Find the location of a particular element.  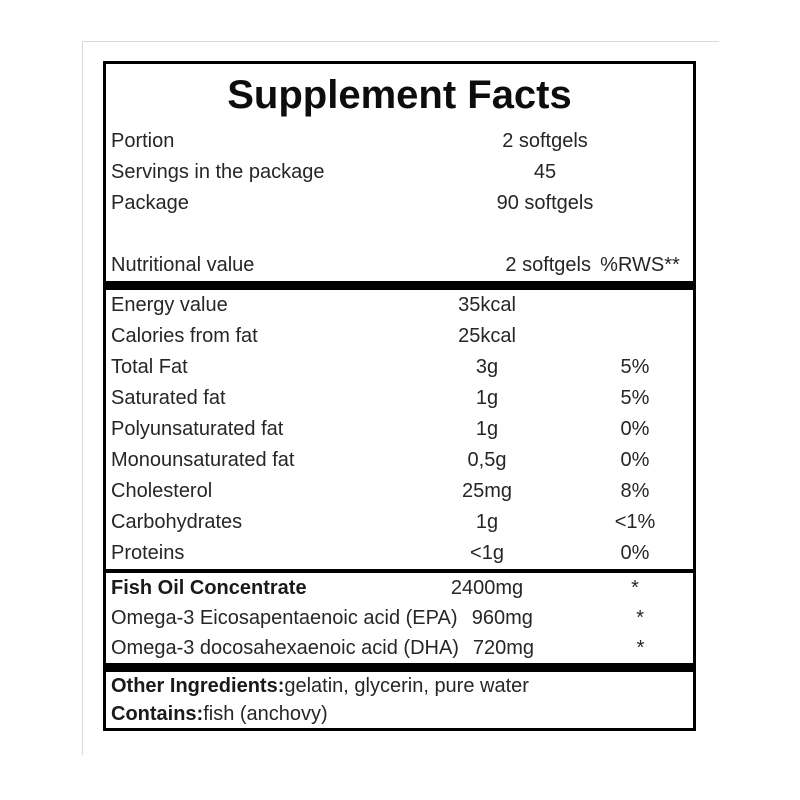

nutrient-label: Proteins is located at coordinates (148, 553).